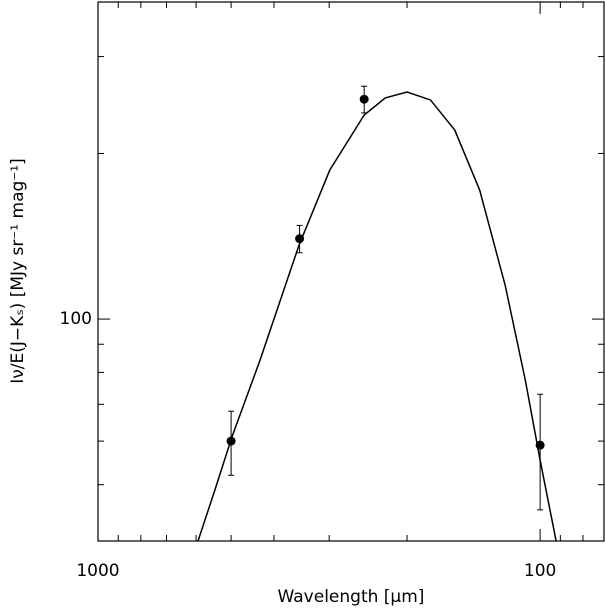  What do you see at coordinates (97, 571) in the screenshot?
I see `x-tick-label: 1000` at bounding box center [97, 571].